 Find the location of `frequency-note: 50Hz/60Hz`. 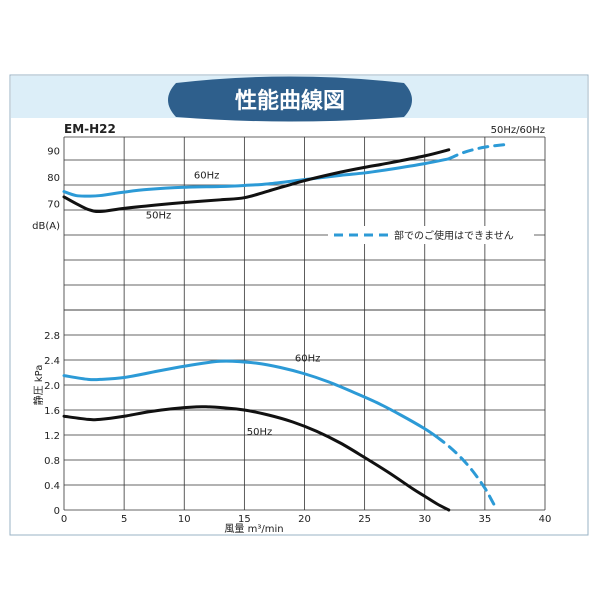

frequency-note: 50Hz/60Hz is located at coordinates (518, 130).